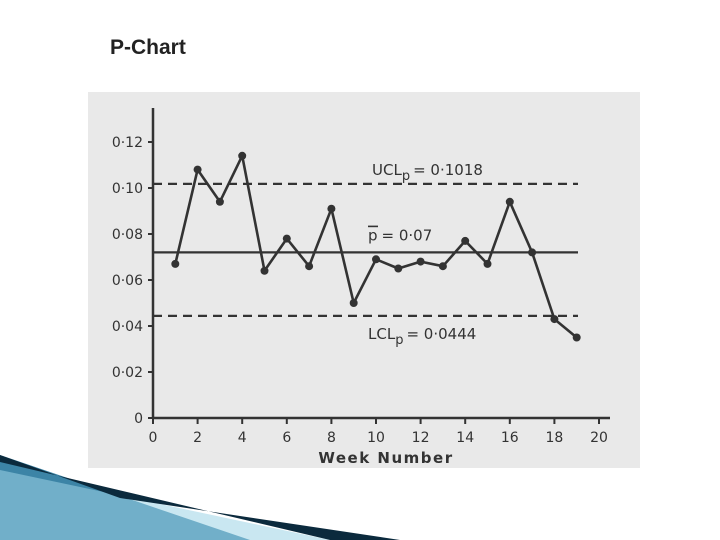 The image size is (720, 540). What do you see at coordinates (376, 438) in the screenshot?
I see `x-tick-label: 10` at bounding box center [376, 438].